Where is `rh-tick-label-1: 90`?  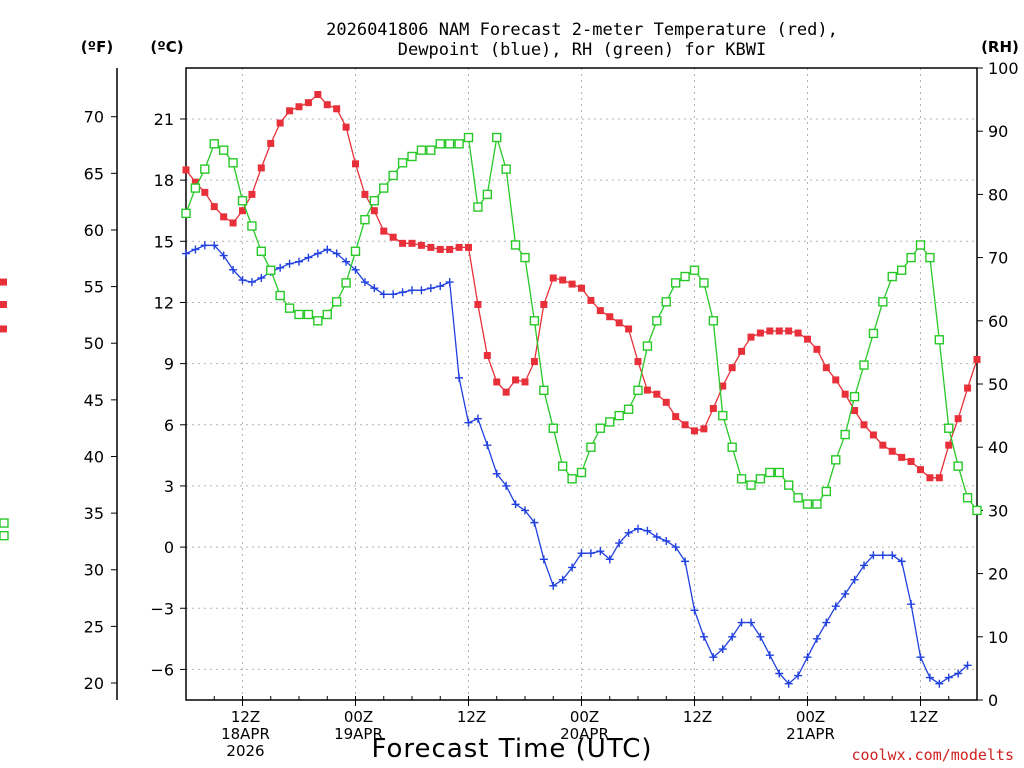 rh-tick-label-1: 90 is located at coordinates (998, 131).